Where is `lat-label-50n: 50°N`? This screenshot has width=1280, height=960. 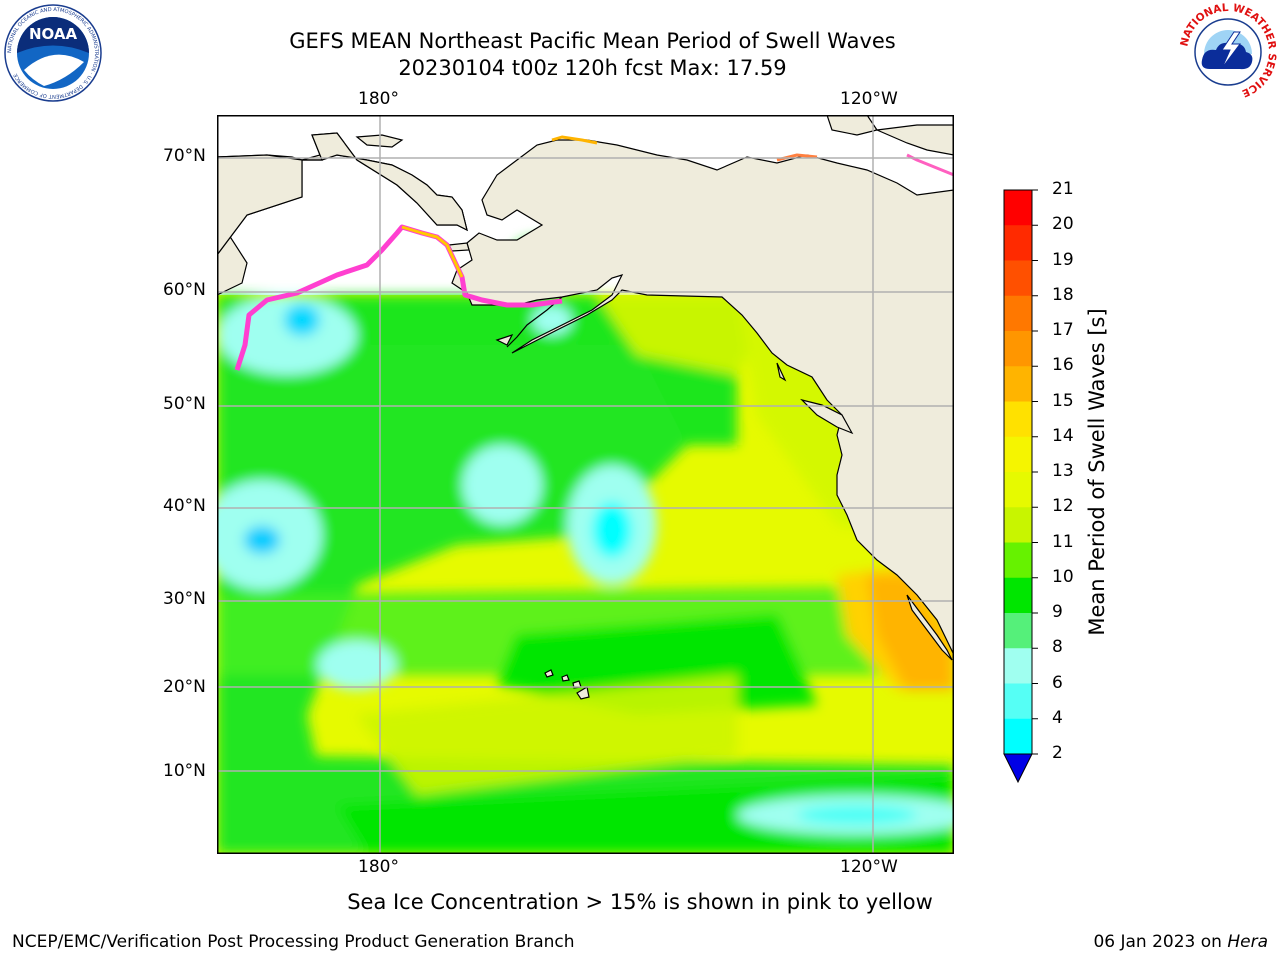
lat-label-50n: 50°N is located at coordinates (184, 404).